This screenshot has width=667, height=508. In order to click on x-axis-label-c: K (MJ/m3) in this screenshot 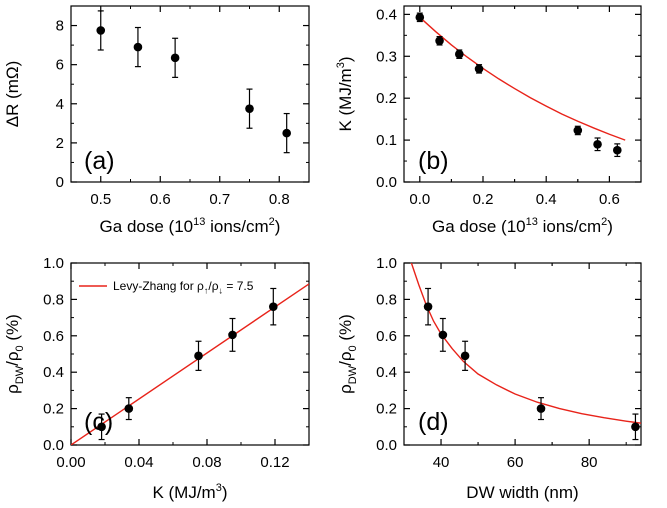, I will do `click(189, 492)`.